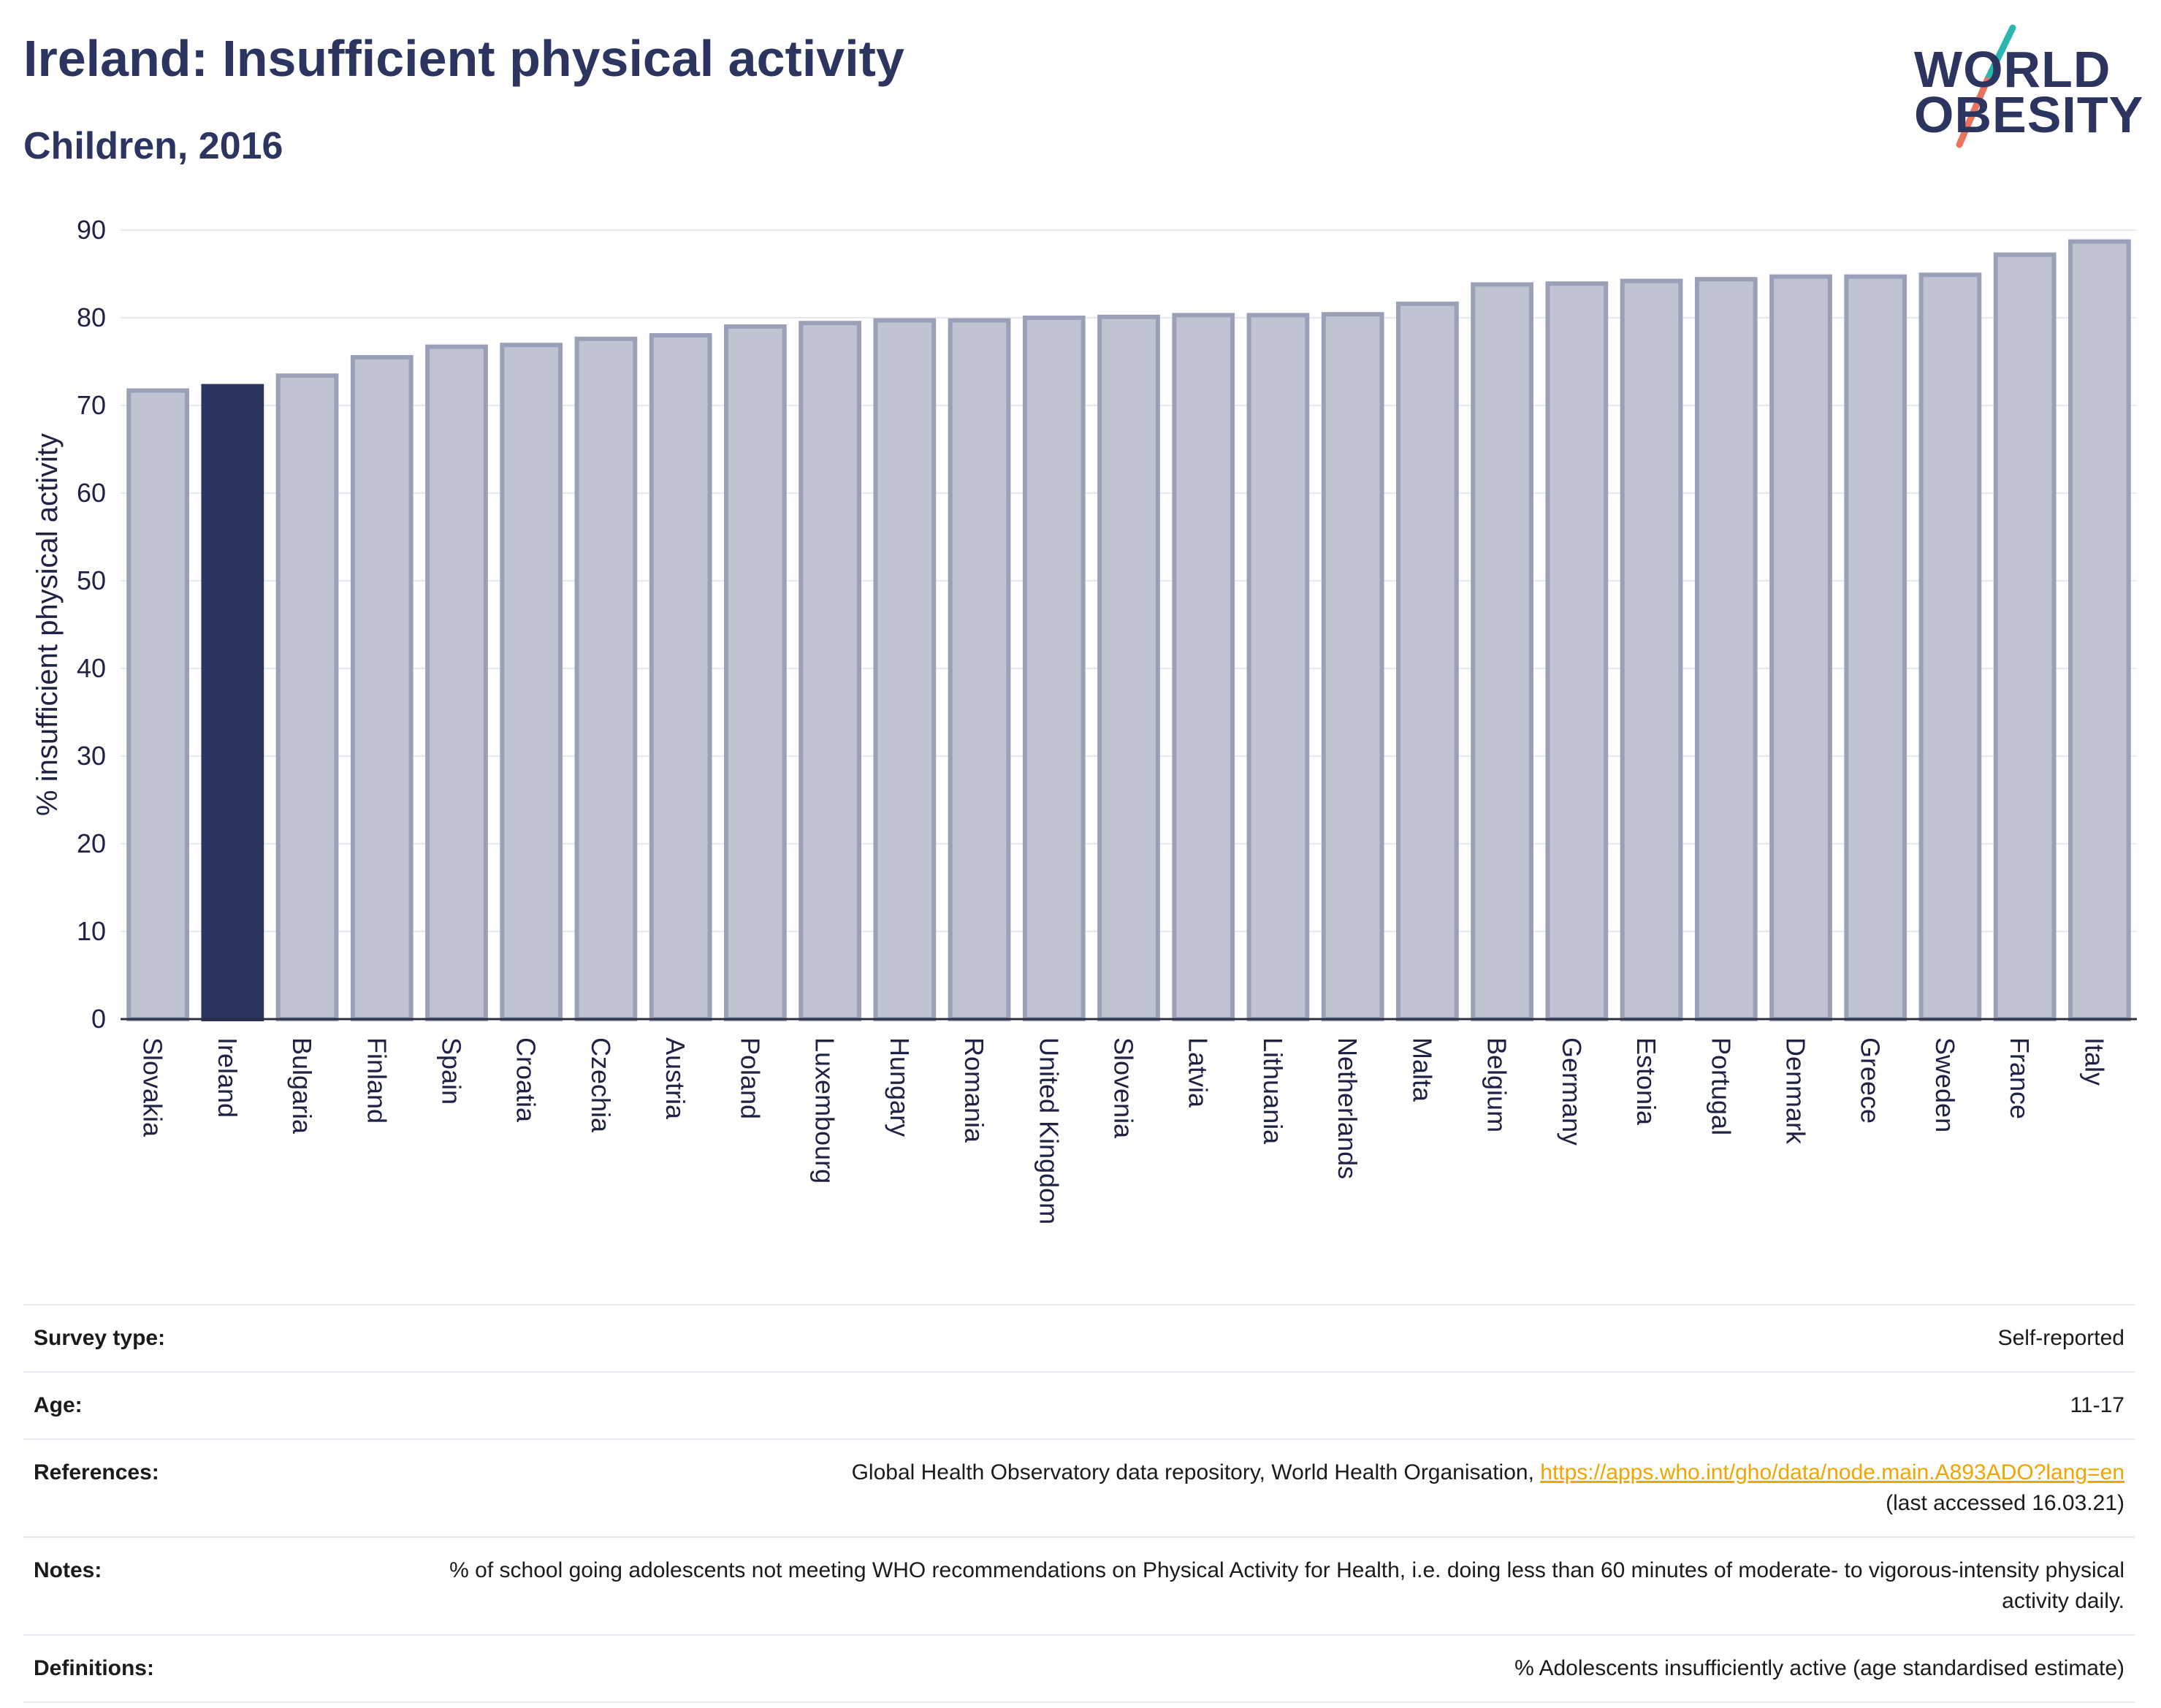 This screenshot has height=1708, width=2161. Describe the element at coordinates (307, 697) in the screenshot. I see `bar-bulgaria` at that location.